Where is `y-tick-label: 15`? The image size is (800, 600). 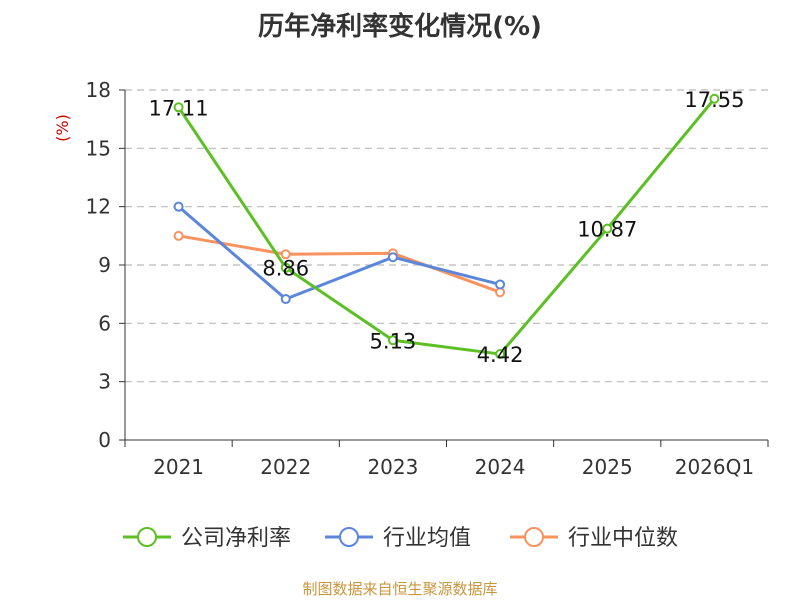
y-tick-label: 15 is located at coordinates (98, 148).